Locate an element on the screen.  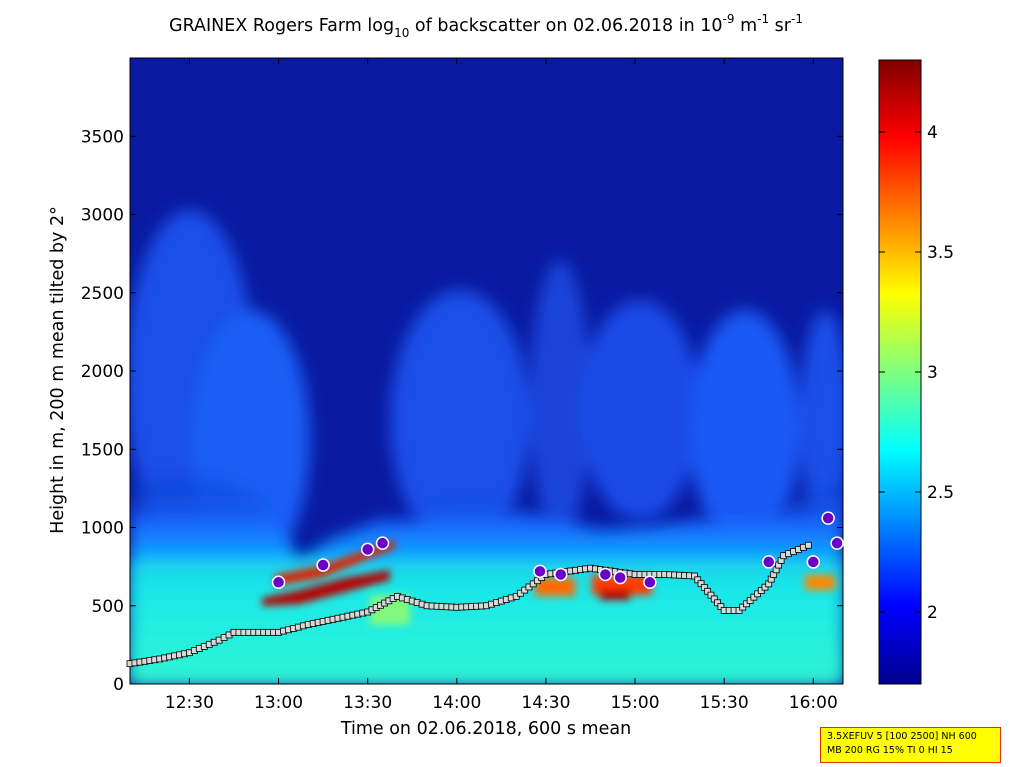
x-tick-label: 14:30 is located at coordinates (545, 703).